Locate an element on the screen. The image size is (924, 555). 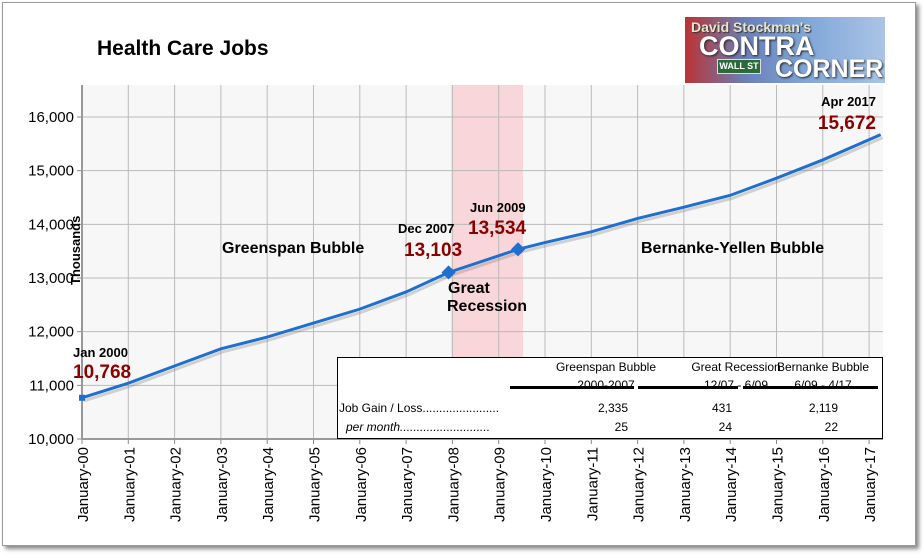
x-tick-label: January-05 is located at coordinates (315, 484).